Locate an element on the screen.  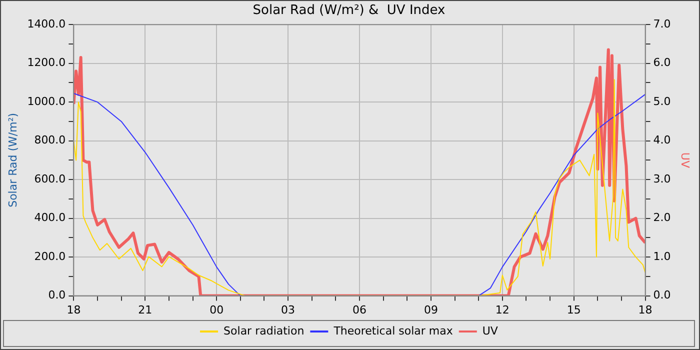
y-tick-label: 400.0 is located at coordinates (50, 217).